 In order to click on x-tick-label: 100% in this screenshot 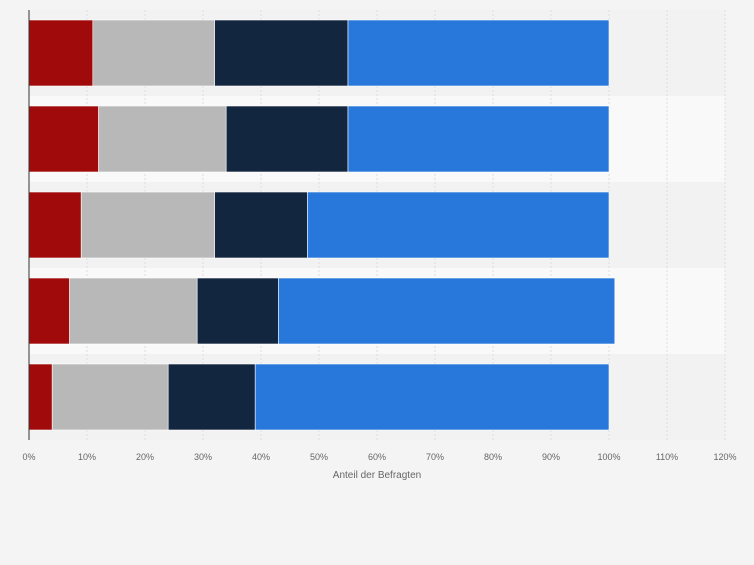, I will do `click(608, 457)`.